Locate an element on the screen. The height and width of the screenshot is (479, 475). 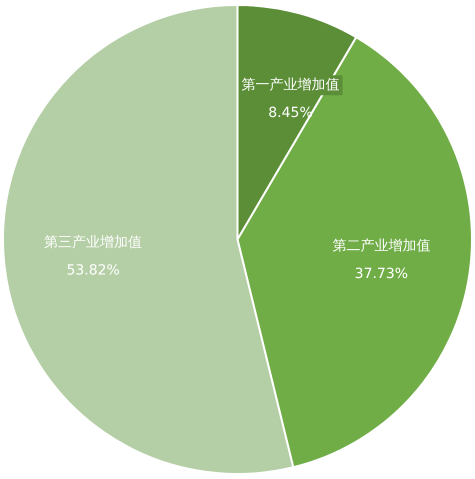
data-label: 53.82% is located at coordinates (93, 270).